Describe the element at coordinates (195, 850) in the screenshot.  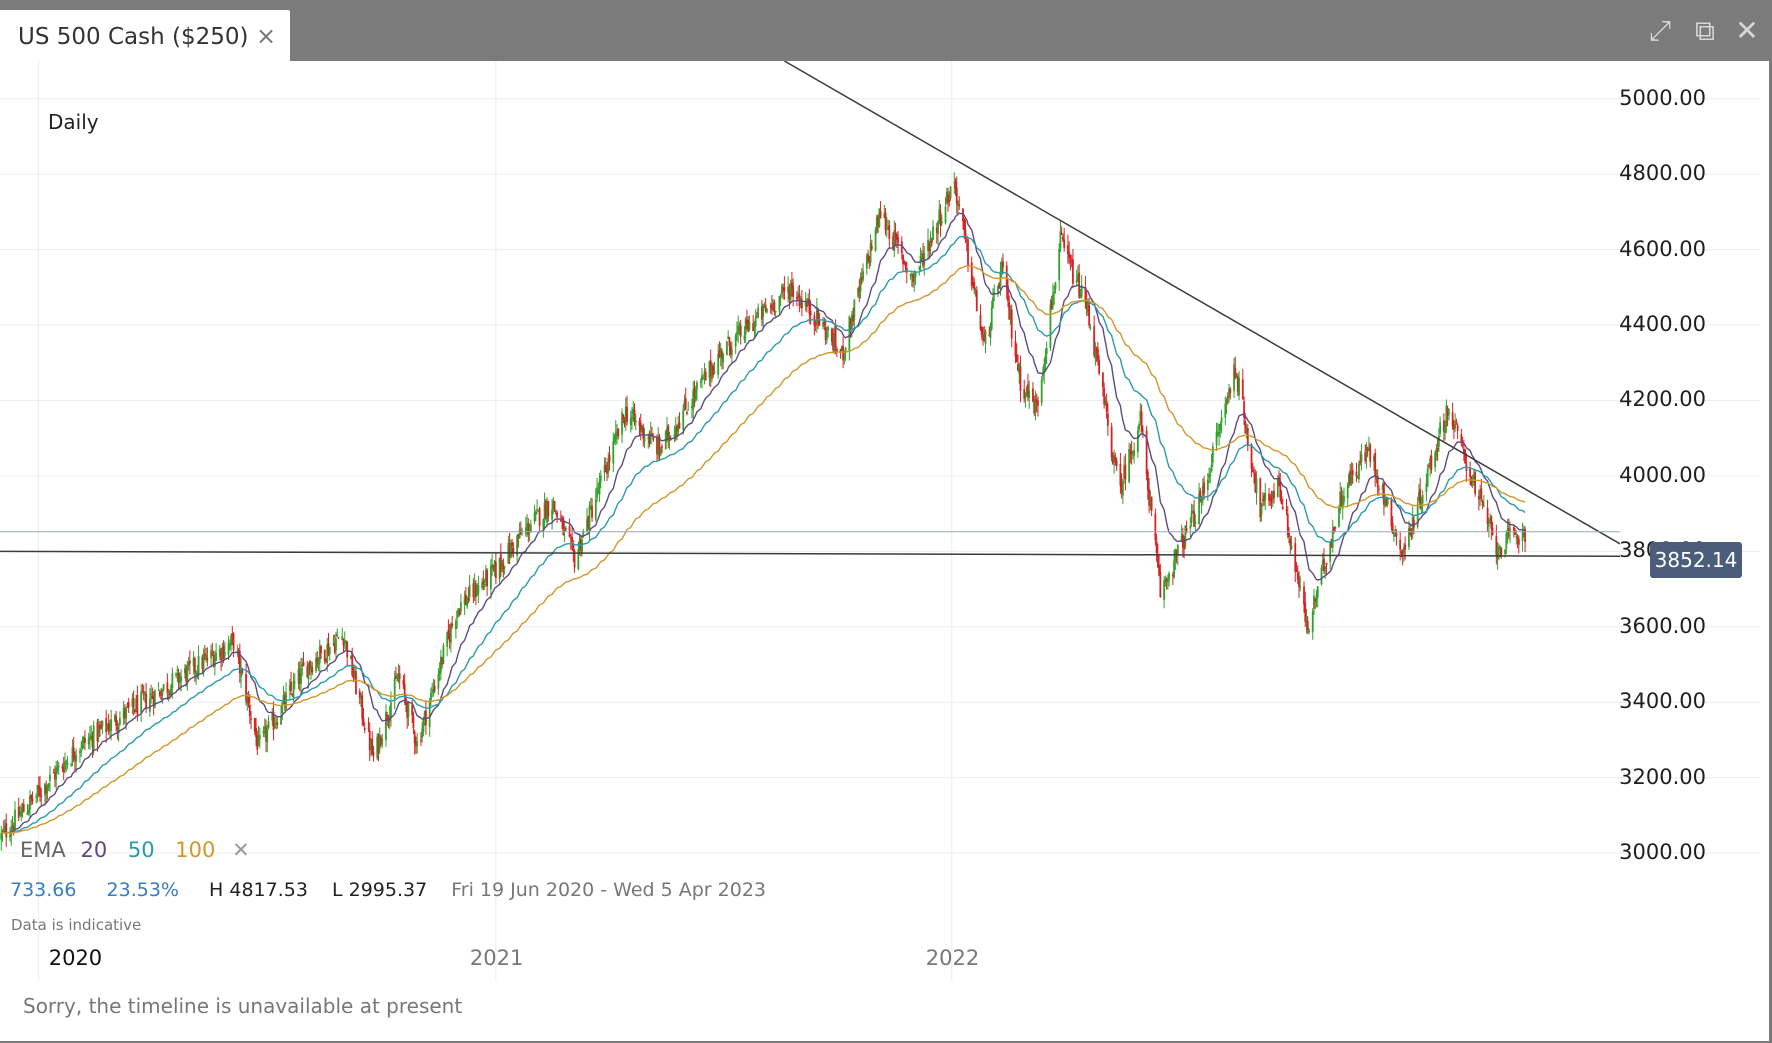
I see `ema-100-label: 100` at that location.